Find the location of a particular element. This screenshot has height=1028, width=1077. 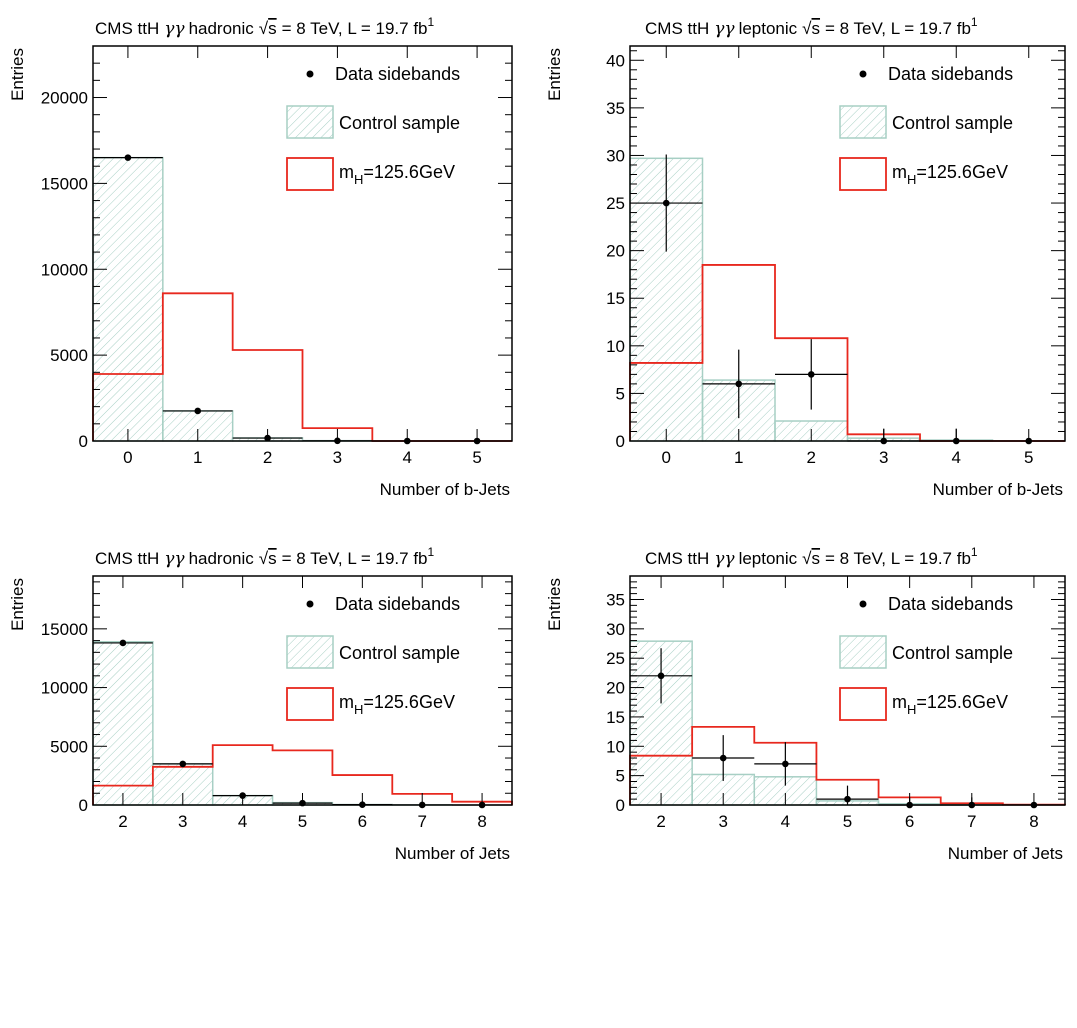

y-tick-label: 15000 is located at coordinates (64, 183).